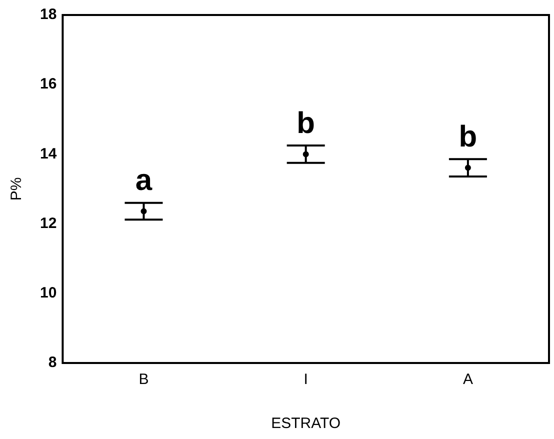 This screenshot has width=554, height=439. I want to click on x-axis-title: ESTRATO, so click(306, 423).